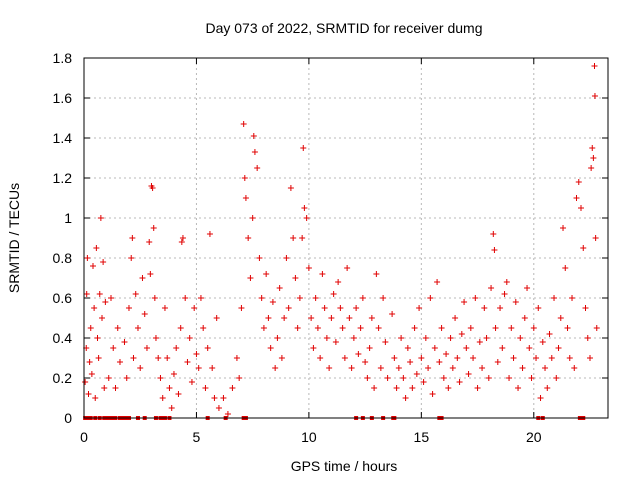  Describe the element at coordinates (309, 437) in the screenshot. I see `x-tick-label: 10` at that location.